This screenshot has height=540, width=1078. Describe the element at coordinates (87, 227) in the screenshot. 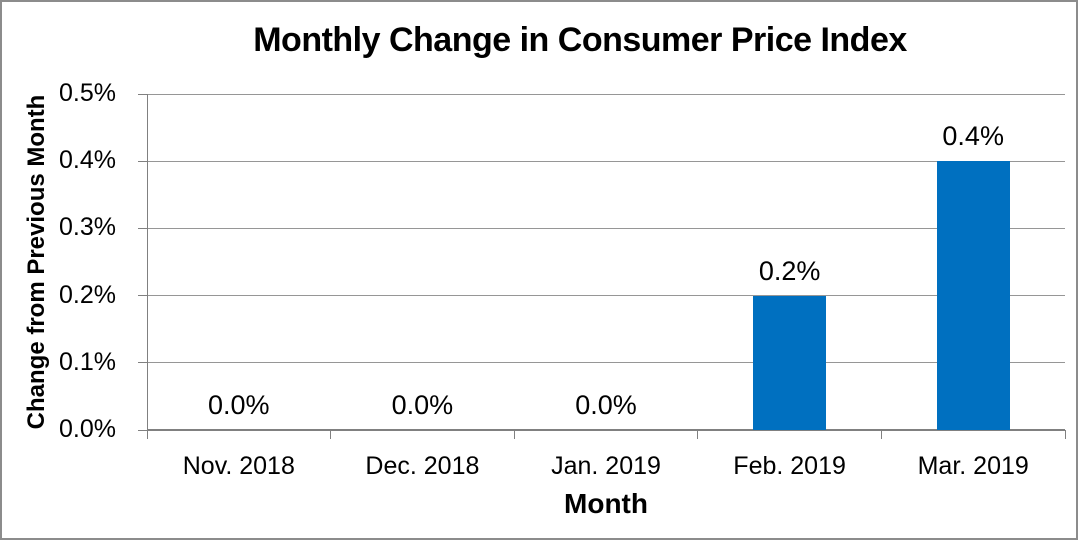

I see `y-tick-label: 0.3%` at that location.